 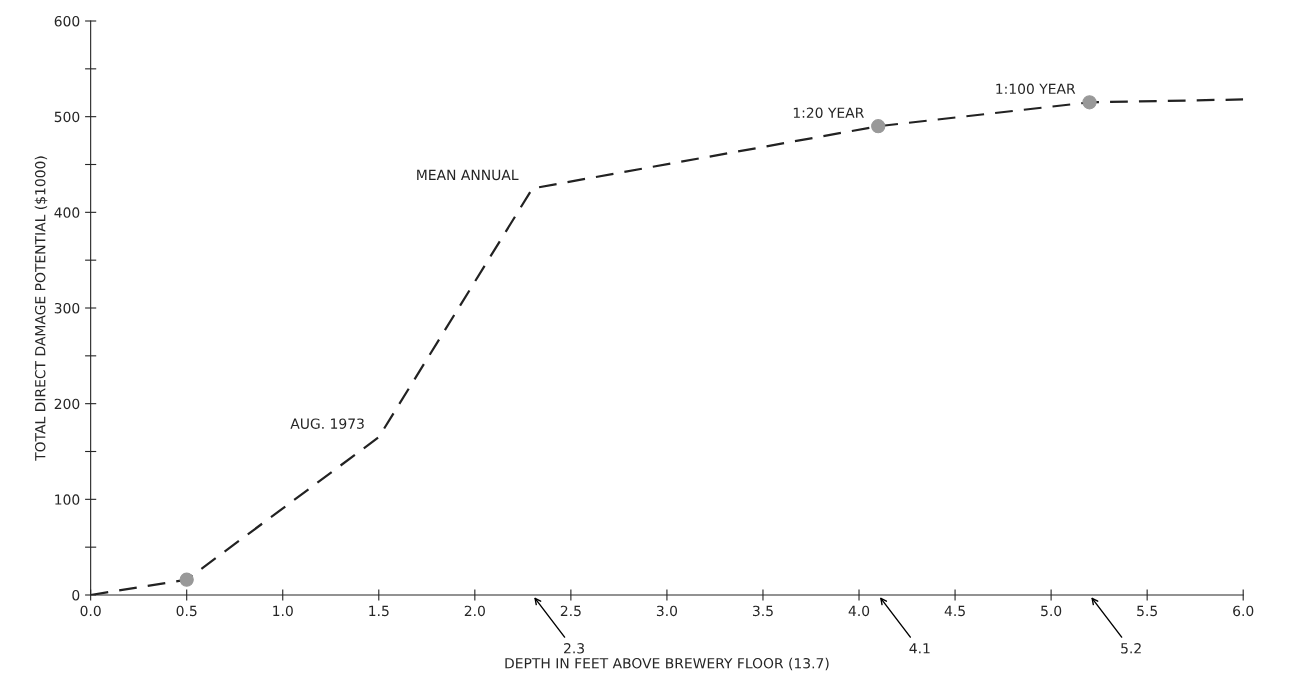 What do you see at coordinates (574, 648) in the screenshot?
I see `text: 2.3` at bounding box center [574, 648].